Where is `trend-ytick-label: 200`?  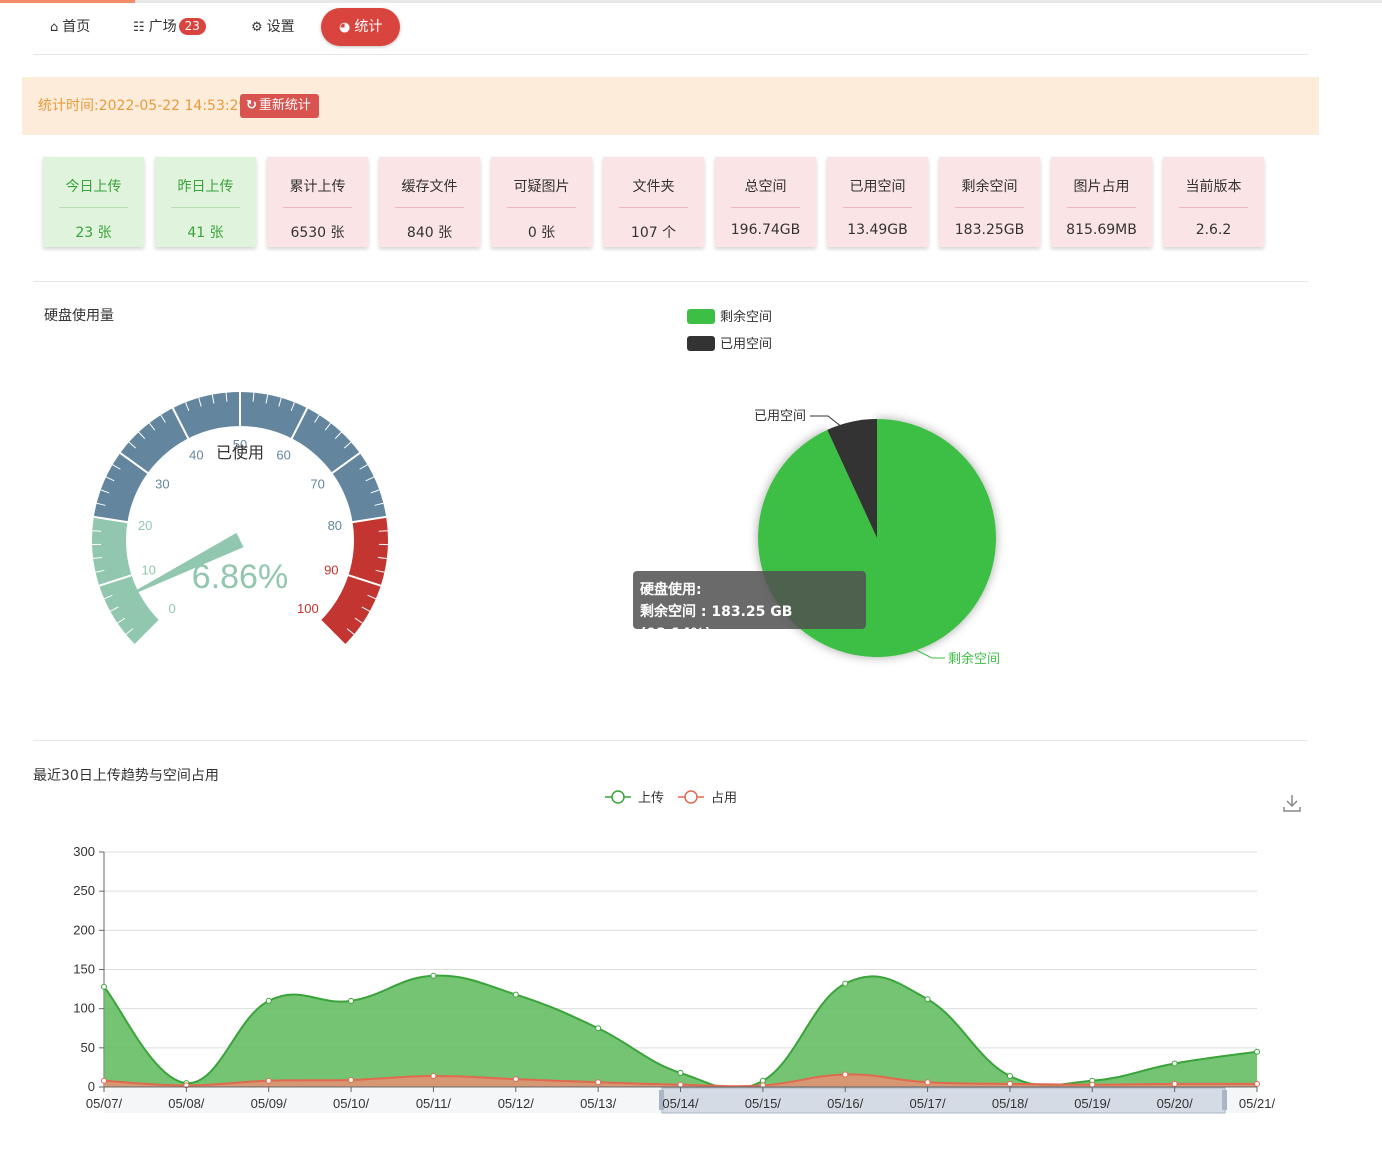
trend-ytick-label: 200 is located at coordinates (84, 929).